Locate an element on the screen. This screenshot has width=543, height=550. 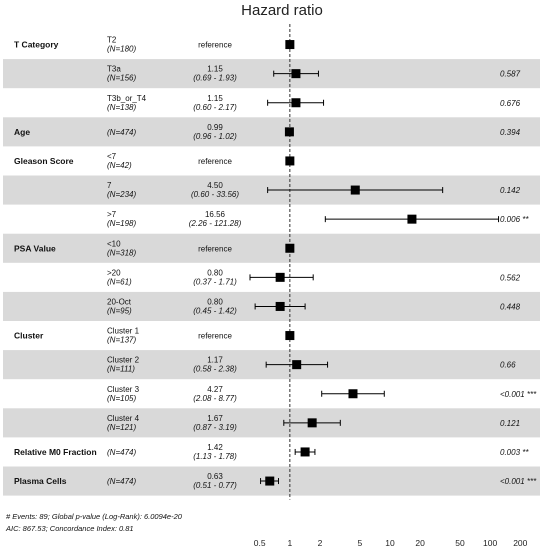
level-label: T2 is located at coordinates (112, 40).